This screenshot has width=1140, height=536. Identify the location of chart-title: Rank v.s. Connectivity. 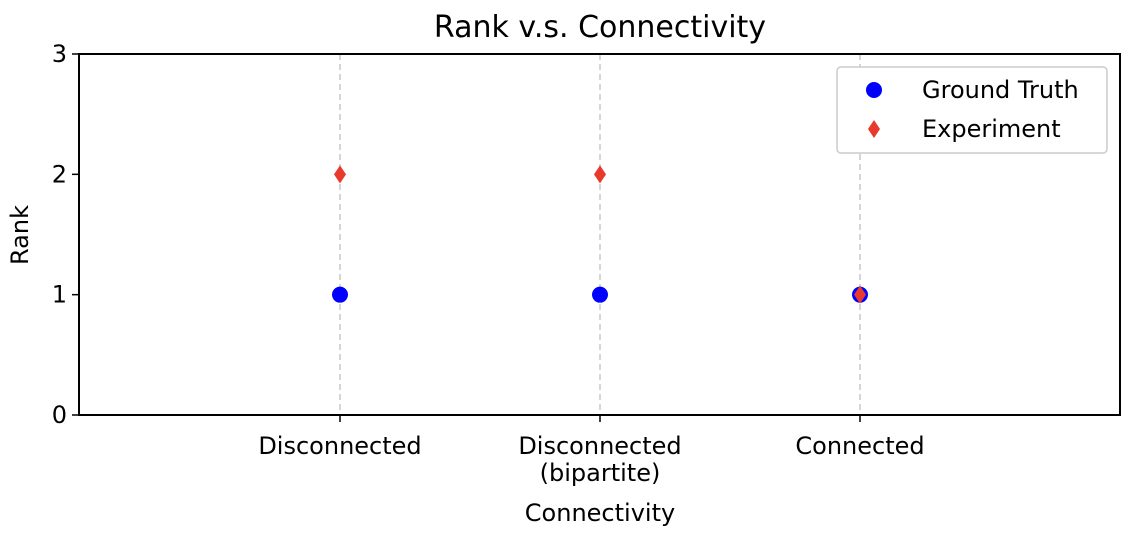
(600, 27).